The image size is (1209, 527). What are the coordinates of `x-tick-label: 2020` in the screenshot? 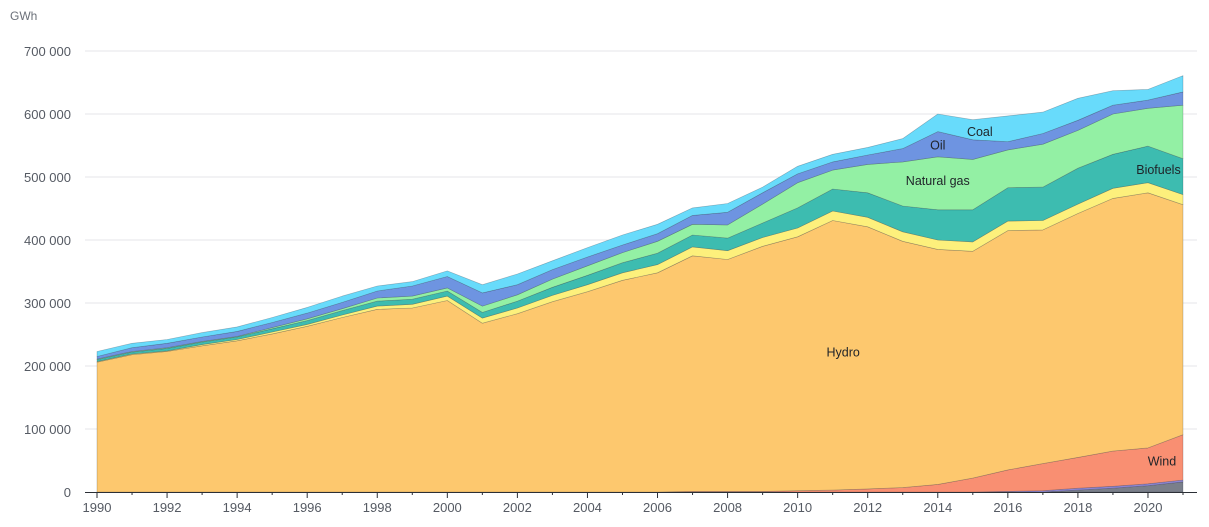 It's located at (1148, 507).